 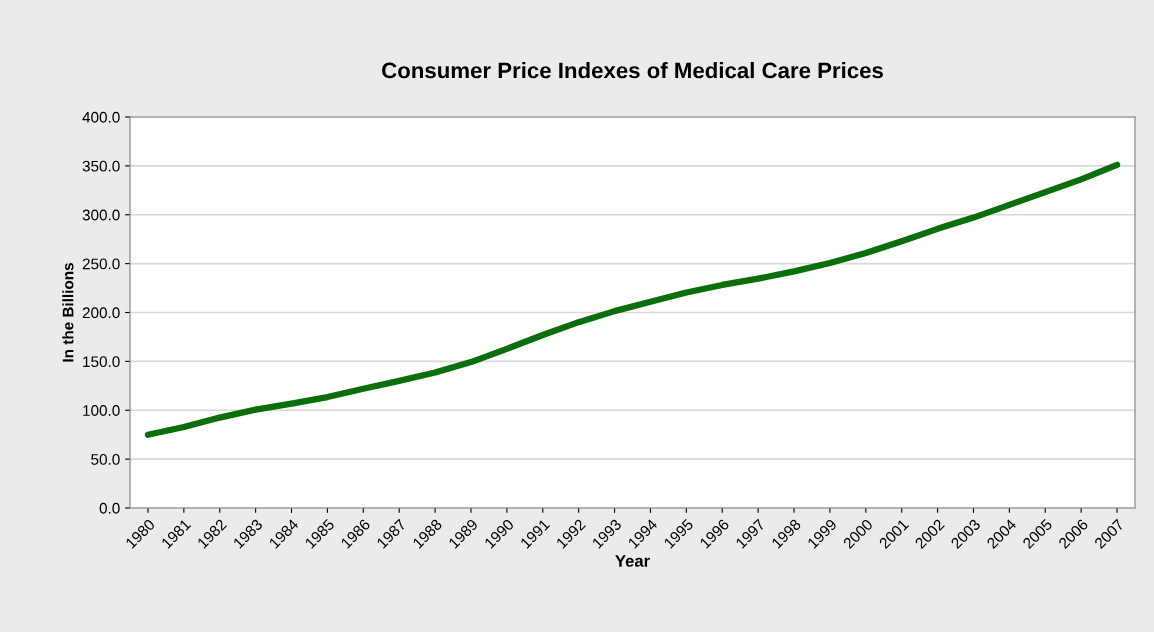 I want to click on y-tick-label: 100.0, so click(x=101, y=410).